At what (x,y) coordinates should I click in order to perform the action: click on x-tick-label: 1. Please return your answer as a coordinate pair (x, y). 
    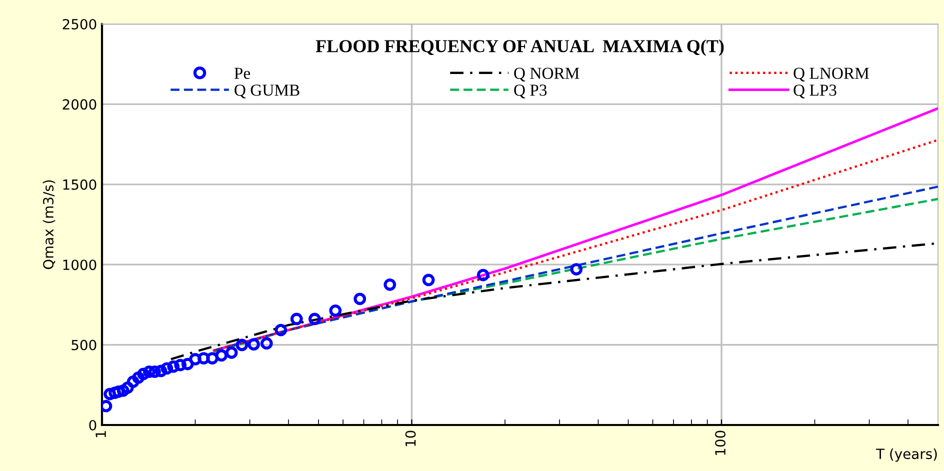
    Looking at the image, I should click on (101, 434).